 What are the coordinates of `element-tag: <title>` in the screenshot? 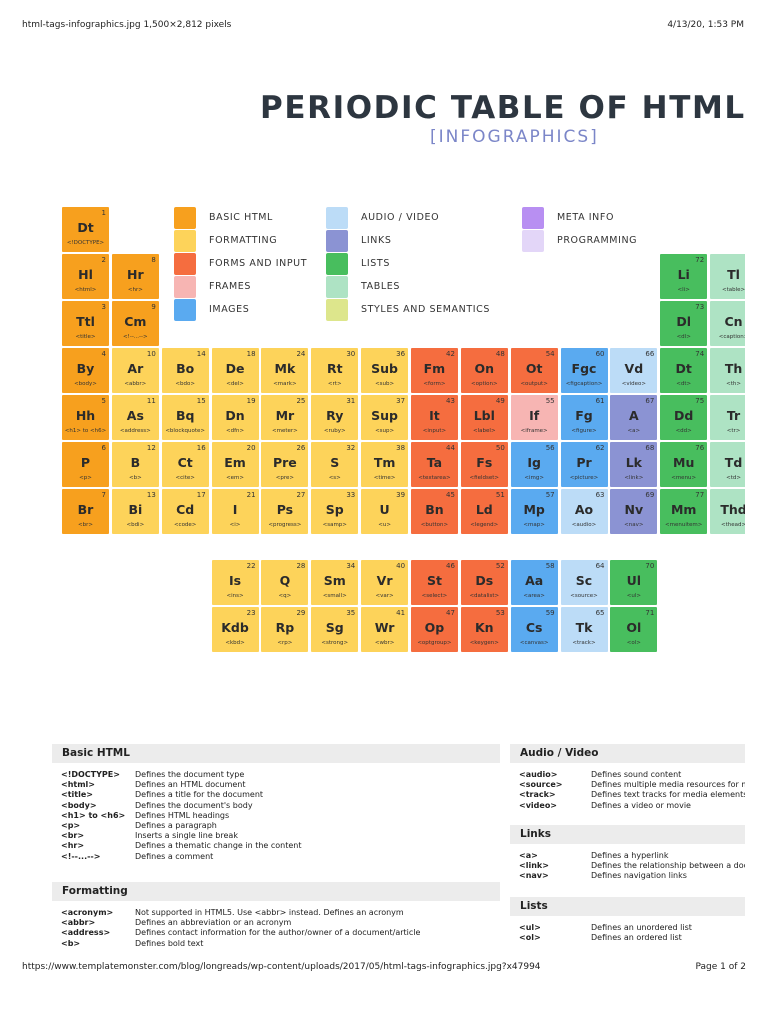 It's located at (85, 337).